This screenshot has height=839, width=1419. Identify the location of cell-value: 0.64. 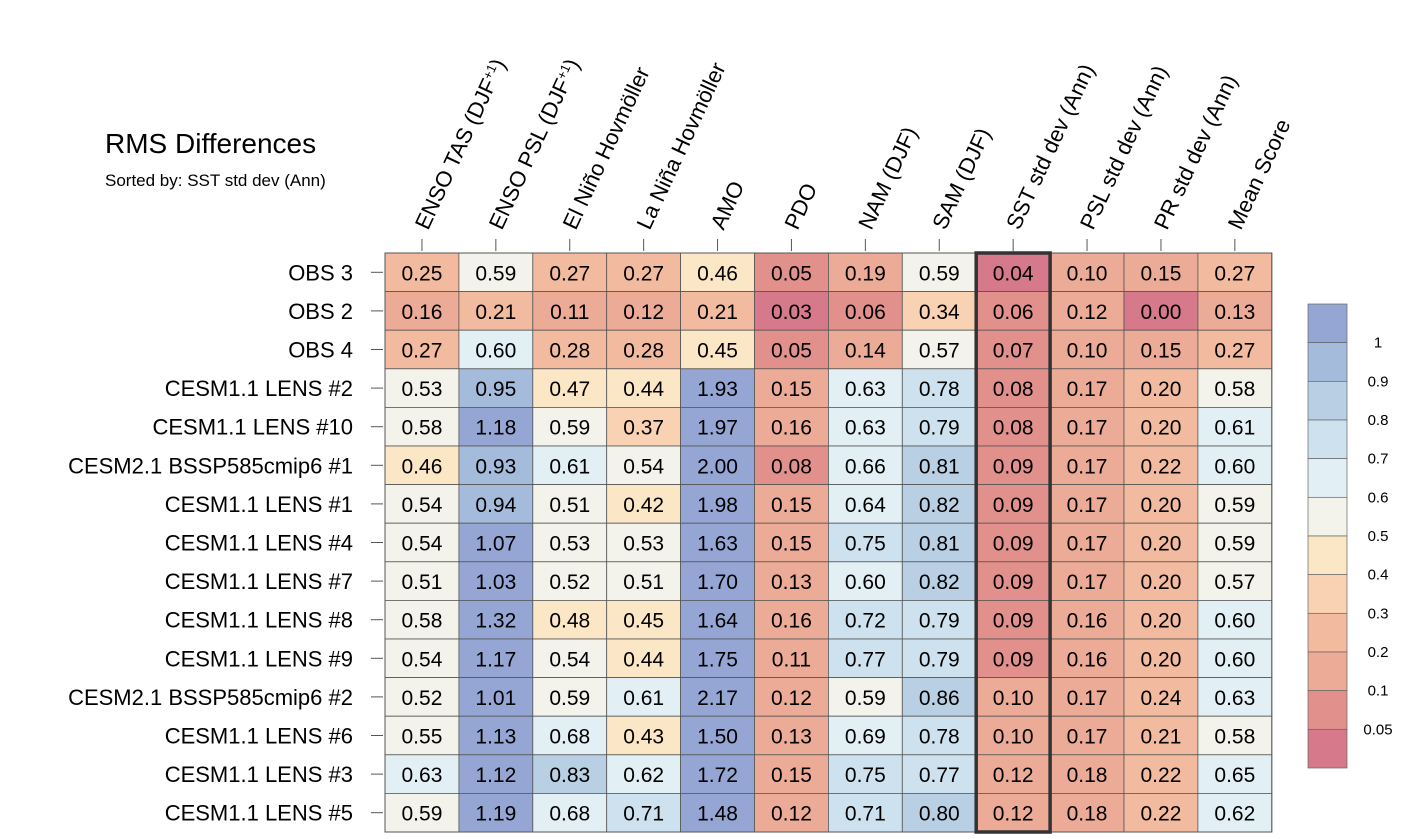
(865, 505).